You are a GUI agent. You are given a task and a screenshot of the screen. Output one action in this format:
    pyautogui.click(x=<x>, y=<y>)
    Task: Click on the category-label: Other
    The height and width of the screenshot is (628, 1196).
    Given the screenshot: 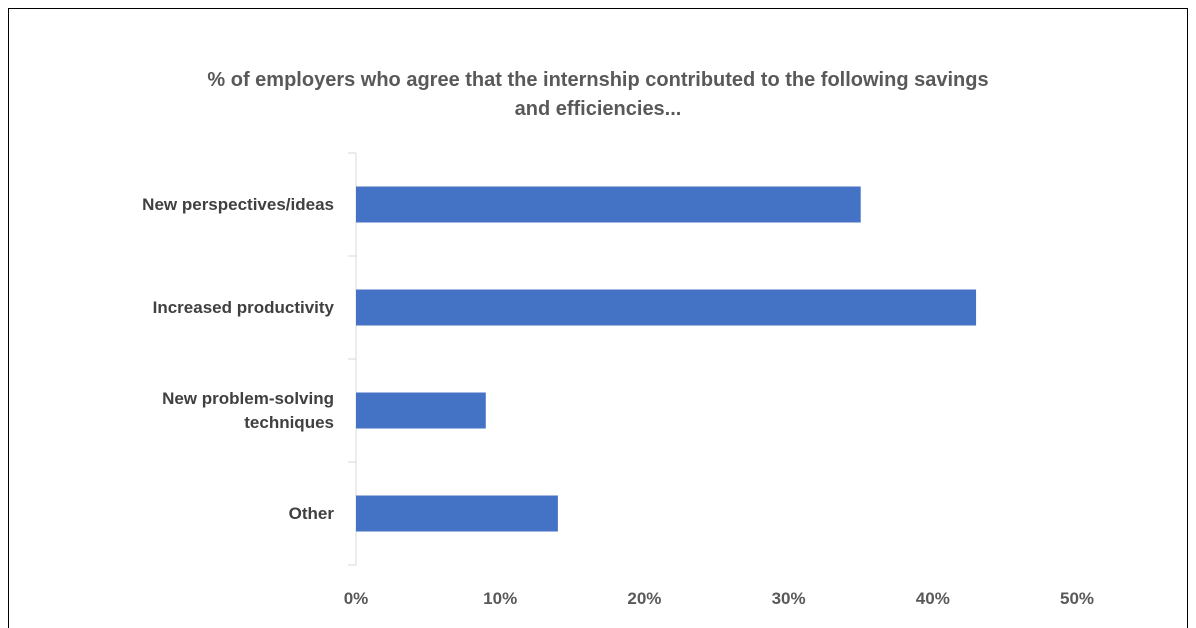 What is the action you would take?
    pyautogui.click(x=311, y=513)
    